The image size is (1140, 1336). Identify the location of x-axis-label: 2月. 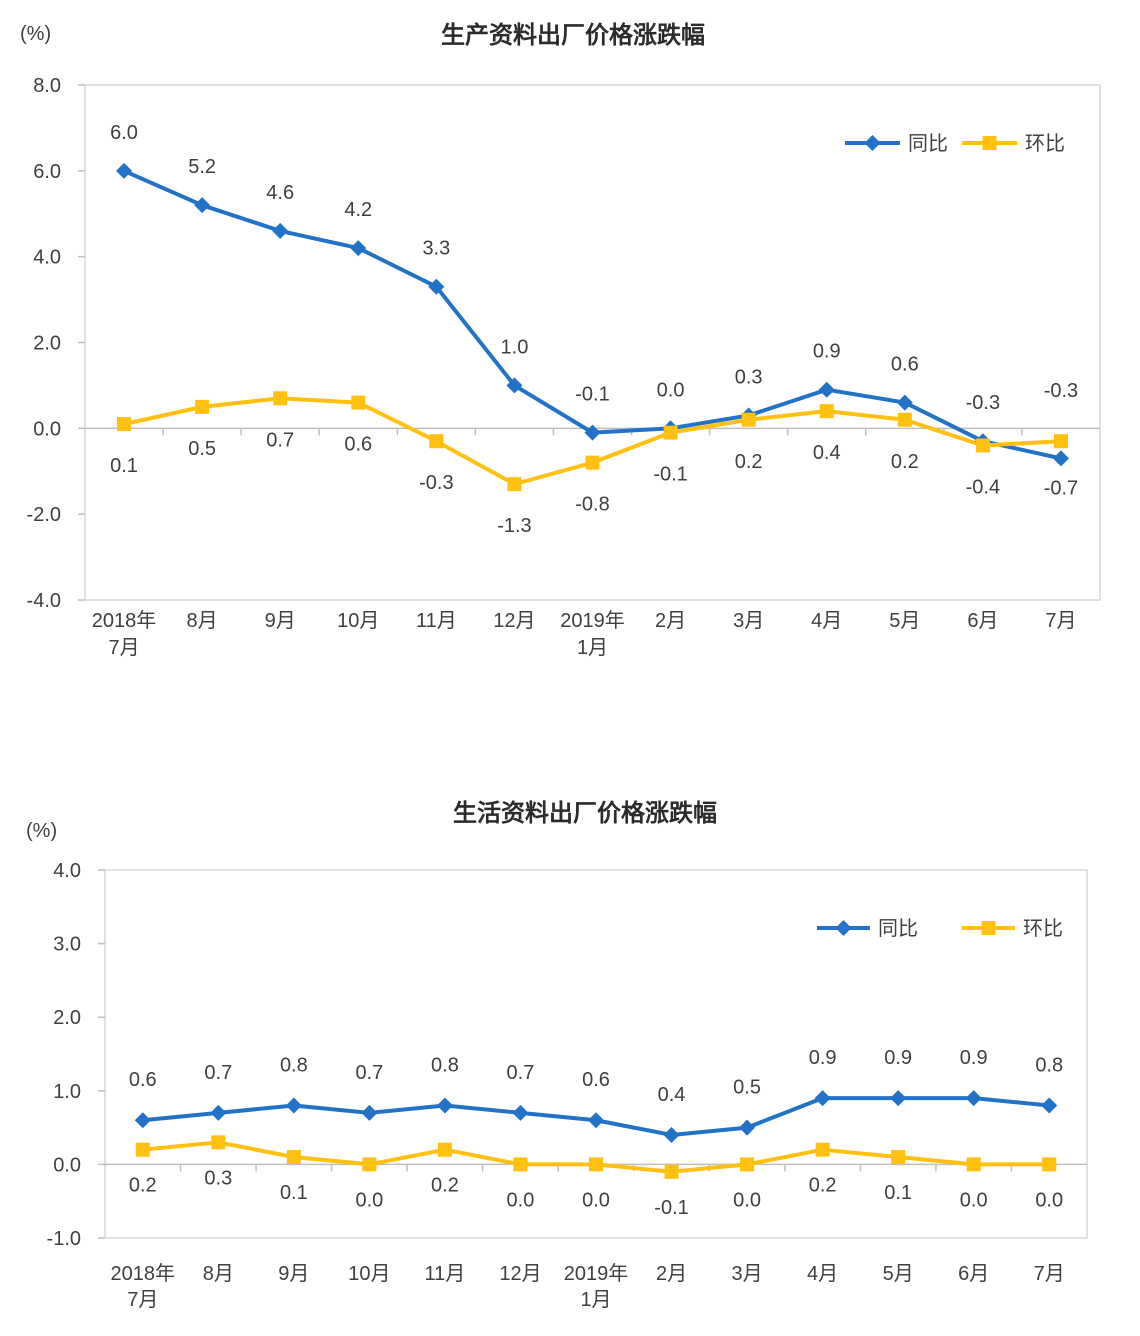
(670, 621).